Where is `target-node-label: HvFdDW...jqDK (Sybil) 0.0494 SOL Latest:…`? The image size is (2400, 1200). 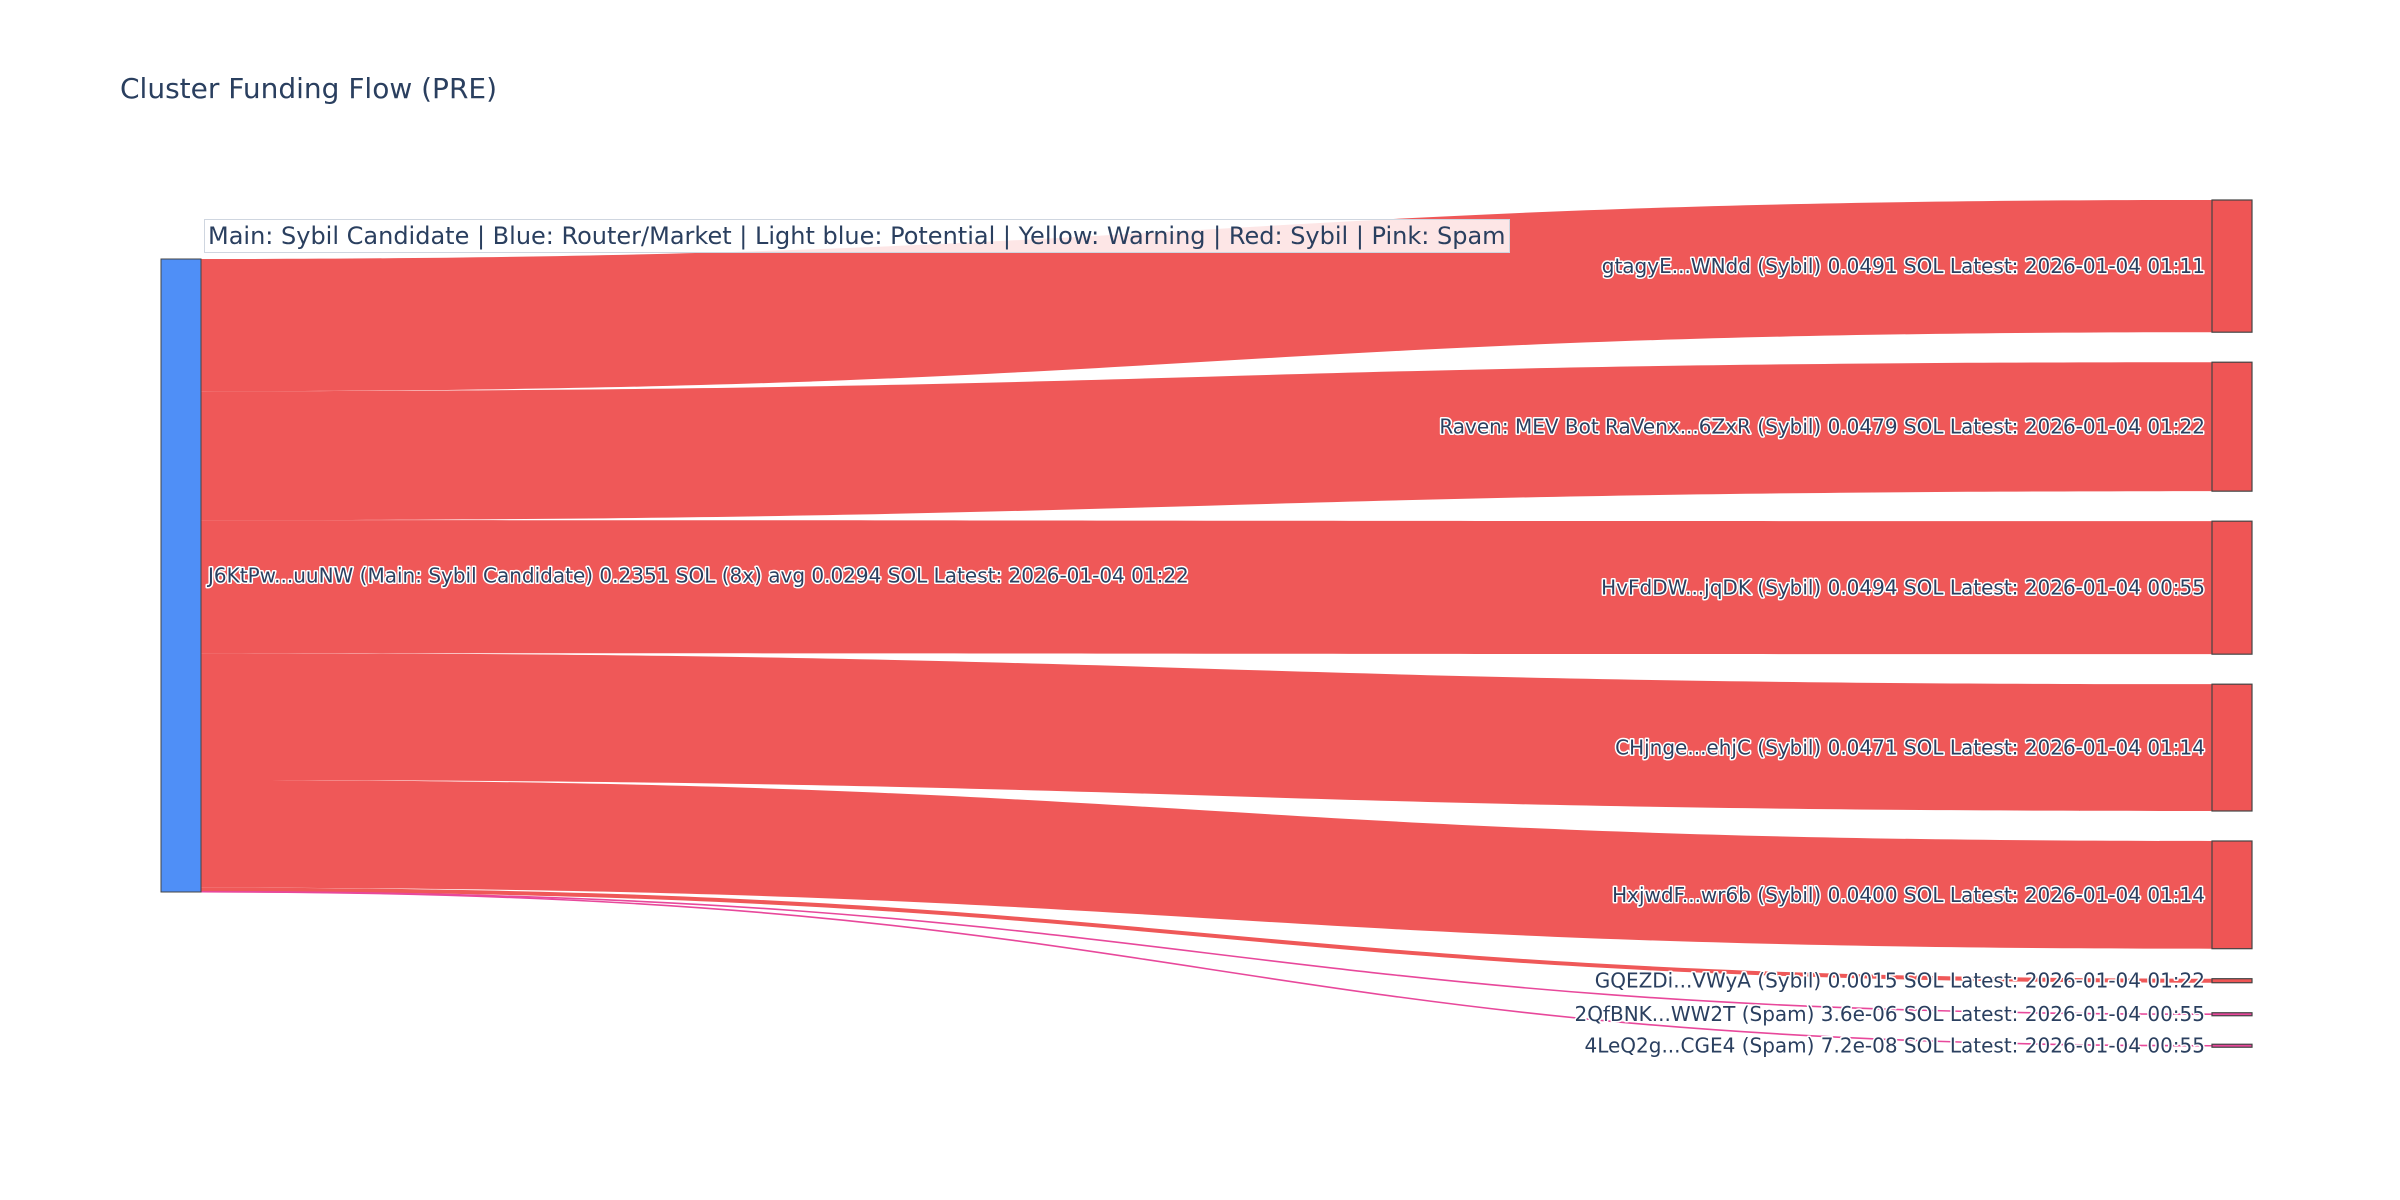 target-node-label: HvFdDW...jqDK (Sybil) 0.0494 SOL Latest:… is located at coordinates (1903, 588).